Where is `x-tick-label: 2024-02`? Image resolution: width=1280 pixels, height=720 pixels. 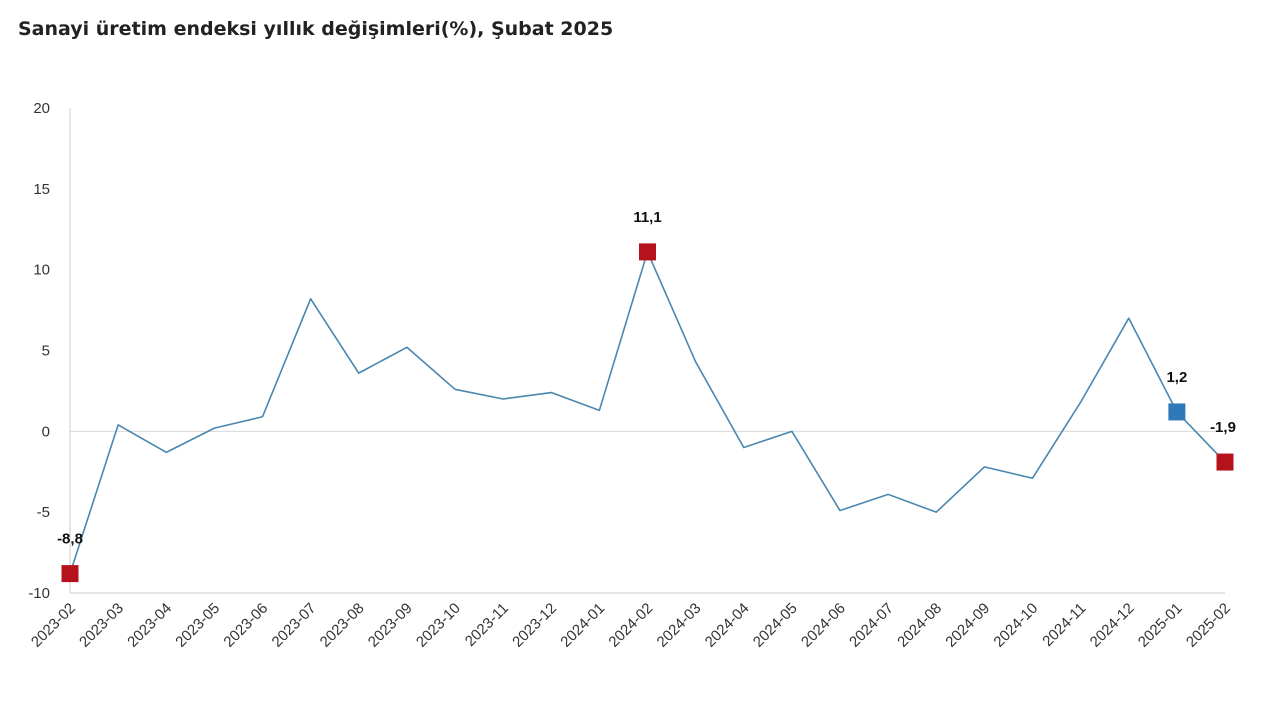 x-tick-label: 2024-02 is located at coordinates (630, 625).